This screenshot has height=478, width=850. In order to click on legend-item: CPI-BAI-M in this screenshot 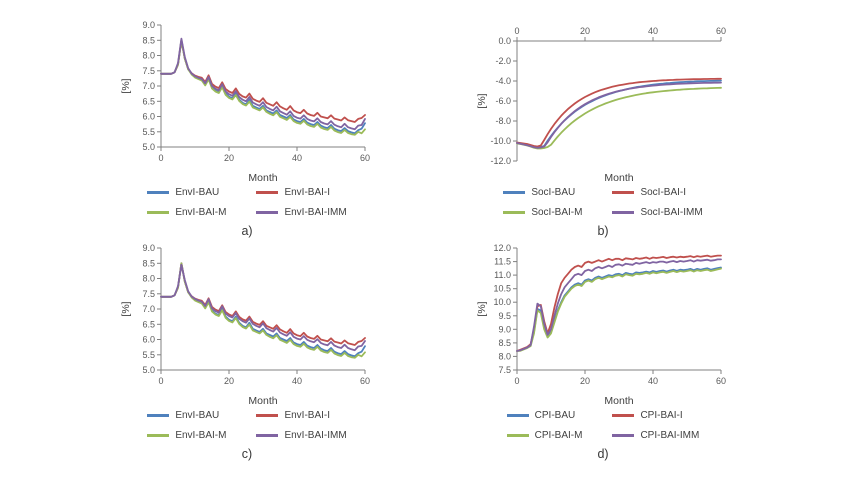, I will do `click(544, 435)`.